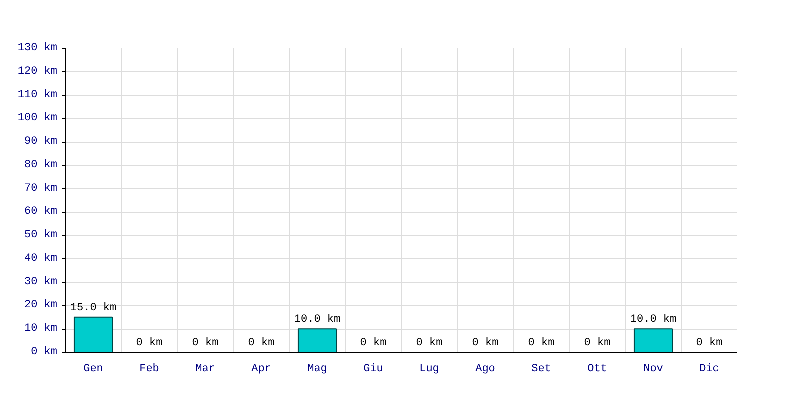 Image resolution: width=800 pixels, height=400 pixels. What do you see at coordinates (598, 370) in the screenshot?
I see `x-tick-label: Ott` at bounding box center [598, 370].